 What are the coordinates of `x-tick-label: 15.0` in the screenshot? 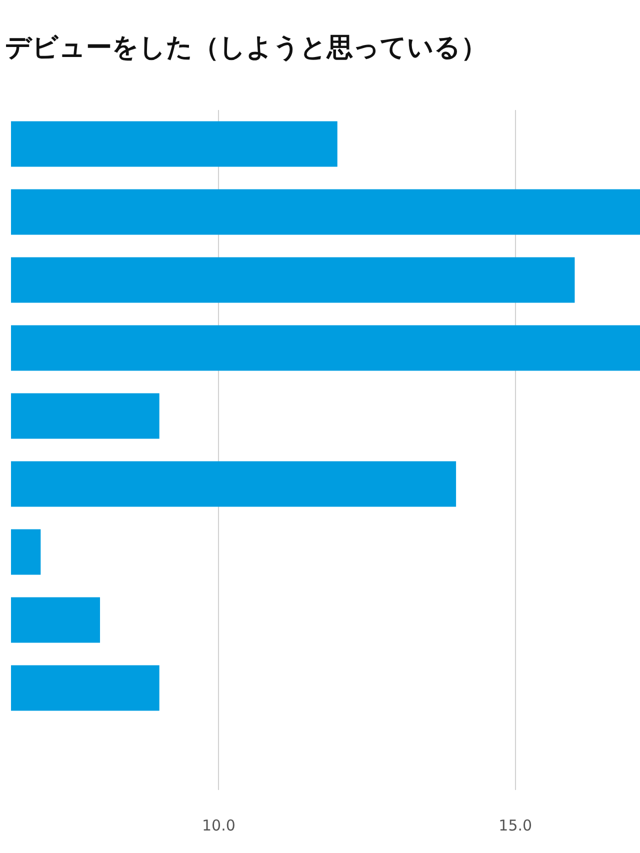 It's located at (515, 825).